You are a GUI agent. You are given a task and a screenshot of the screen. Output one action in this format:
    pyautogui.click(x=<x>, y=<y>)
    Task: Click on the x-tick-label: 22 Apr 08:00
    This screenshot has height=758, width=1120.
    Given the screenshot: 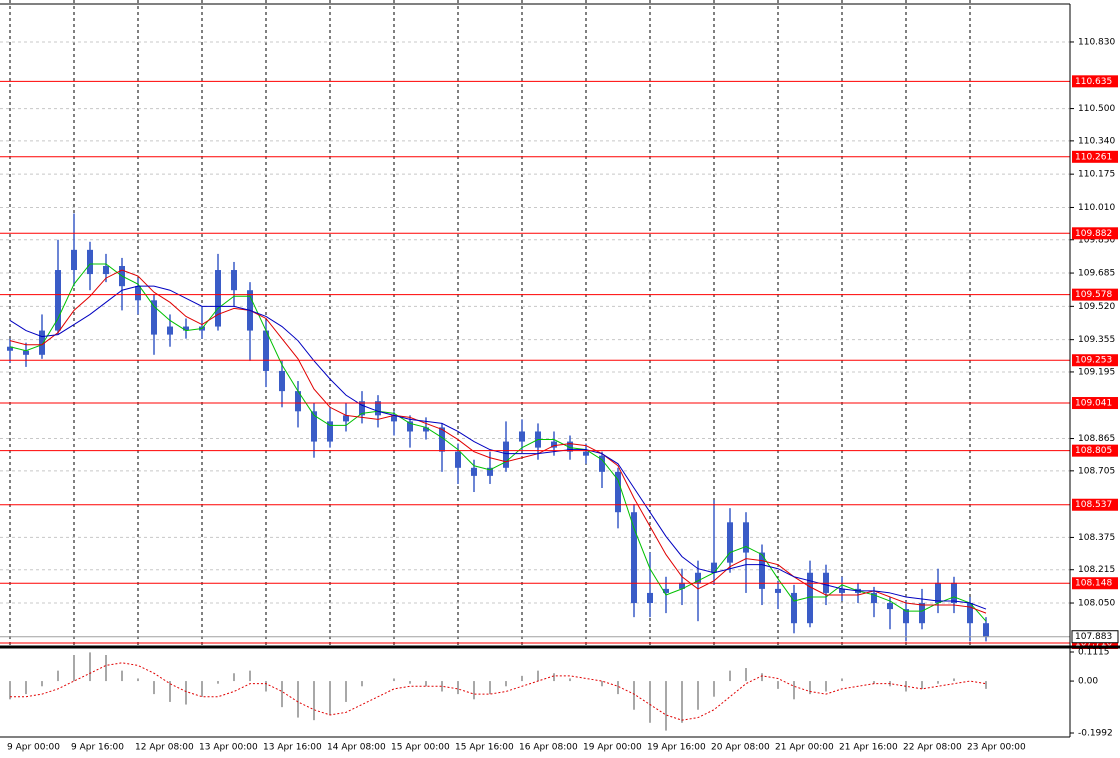 What is the action you would take?
    pyautogui.click(x=932, y=748)
    